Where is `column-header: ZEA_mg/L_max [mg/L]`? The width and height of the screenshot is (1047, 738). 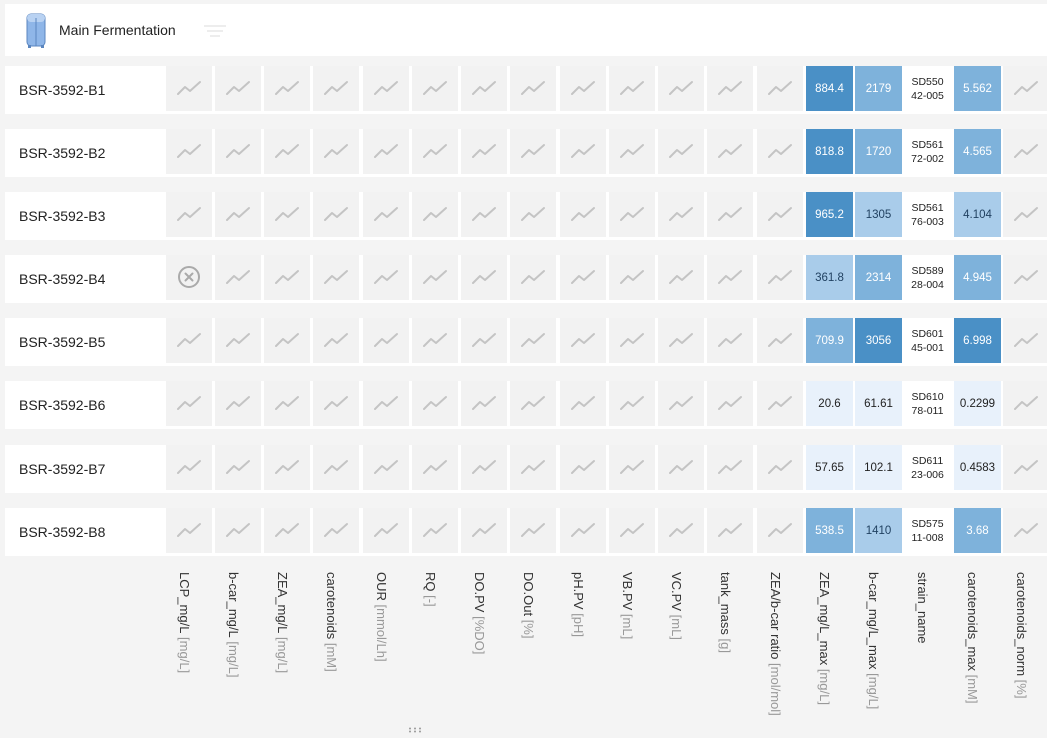
column-header: ZEA_mg/L_max [mg/L] is located at coordinates (824, 638).